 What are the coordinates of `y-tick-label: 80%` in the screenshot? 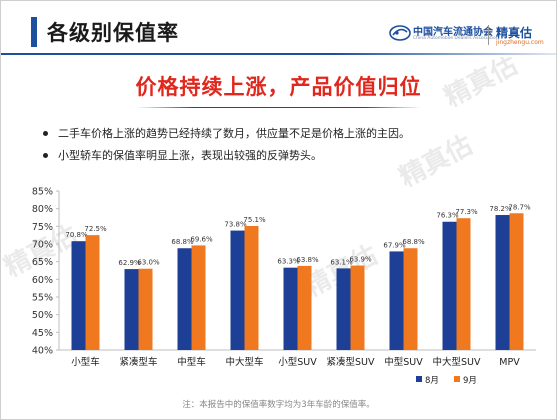 It's located at (42, 209).